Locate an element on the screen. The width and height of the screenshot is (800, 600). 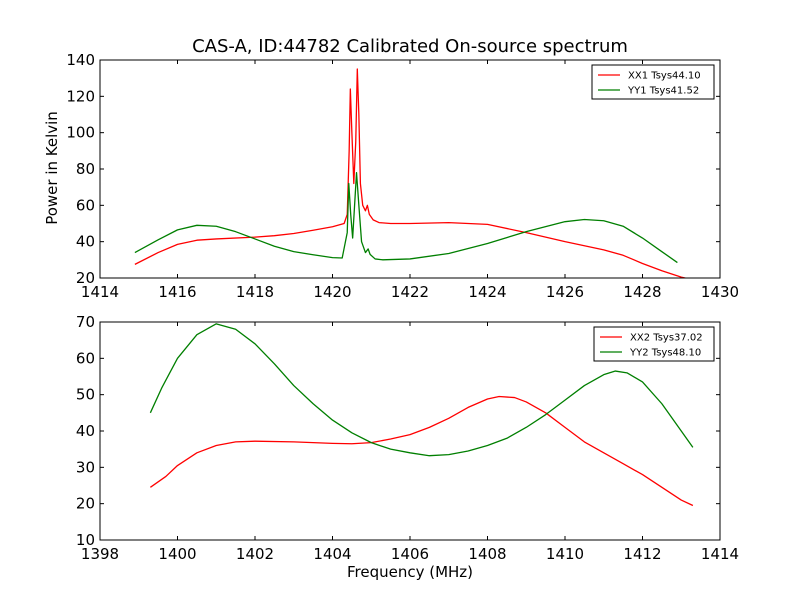
y-axis-label: Power in Kelvin is located at coordinates (52, 168).